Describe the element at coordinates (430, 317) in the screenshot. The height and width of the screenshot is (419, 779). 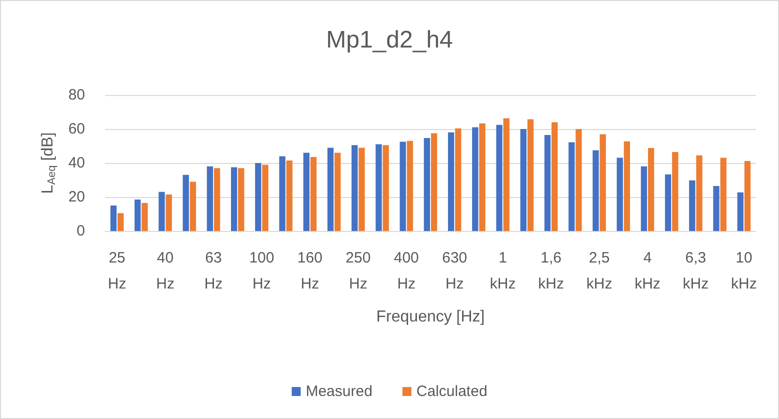
I see `x-axis-title: Frequency [Hz]` at that location.